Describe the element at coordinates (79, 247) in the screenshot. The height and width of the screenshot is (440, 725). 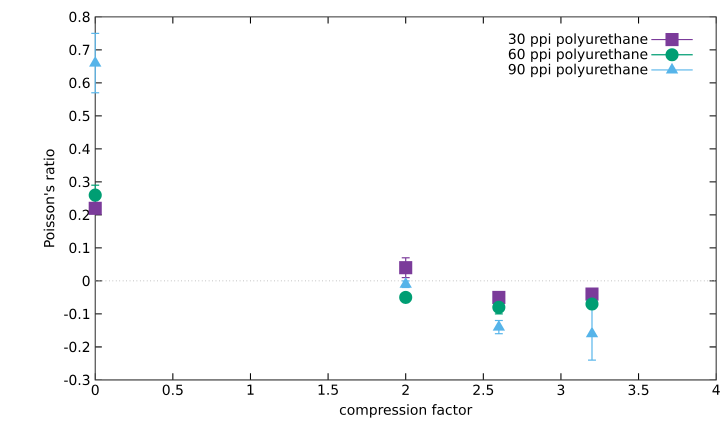
I see `y-tick-label: 0.1` at that location.